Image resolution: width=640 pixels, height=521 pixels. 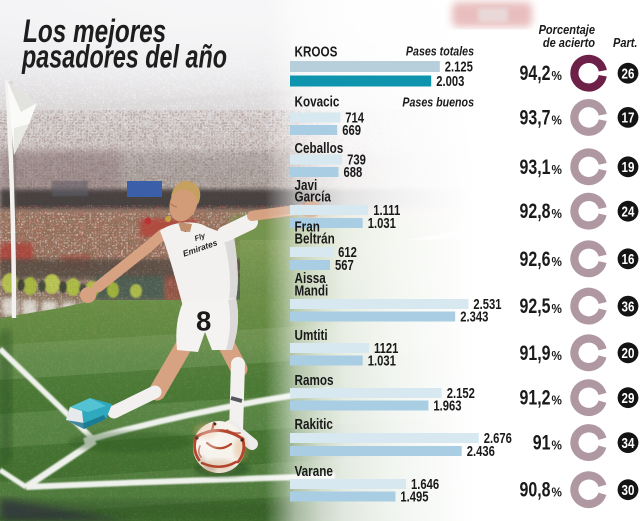 I want to click on svg-text: 2.436, so click(x=481, y=451).